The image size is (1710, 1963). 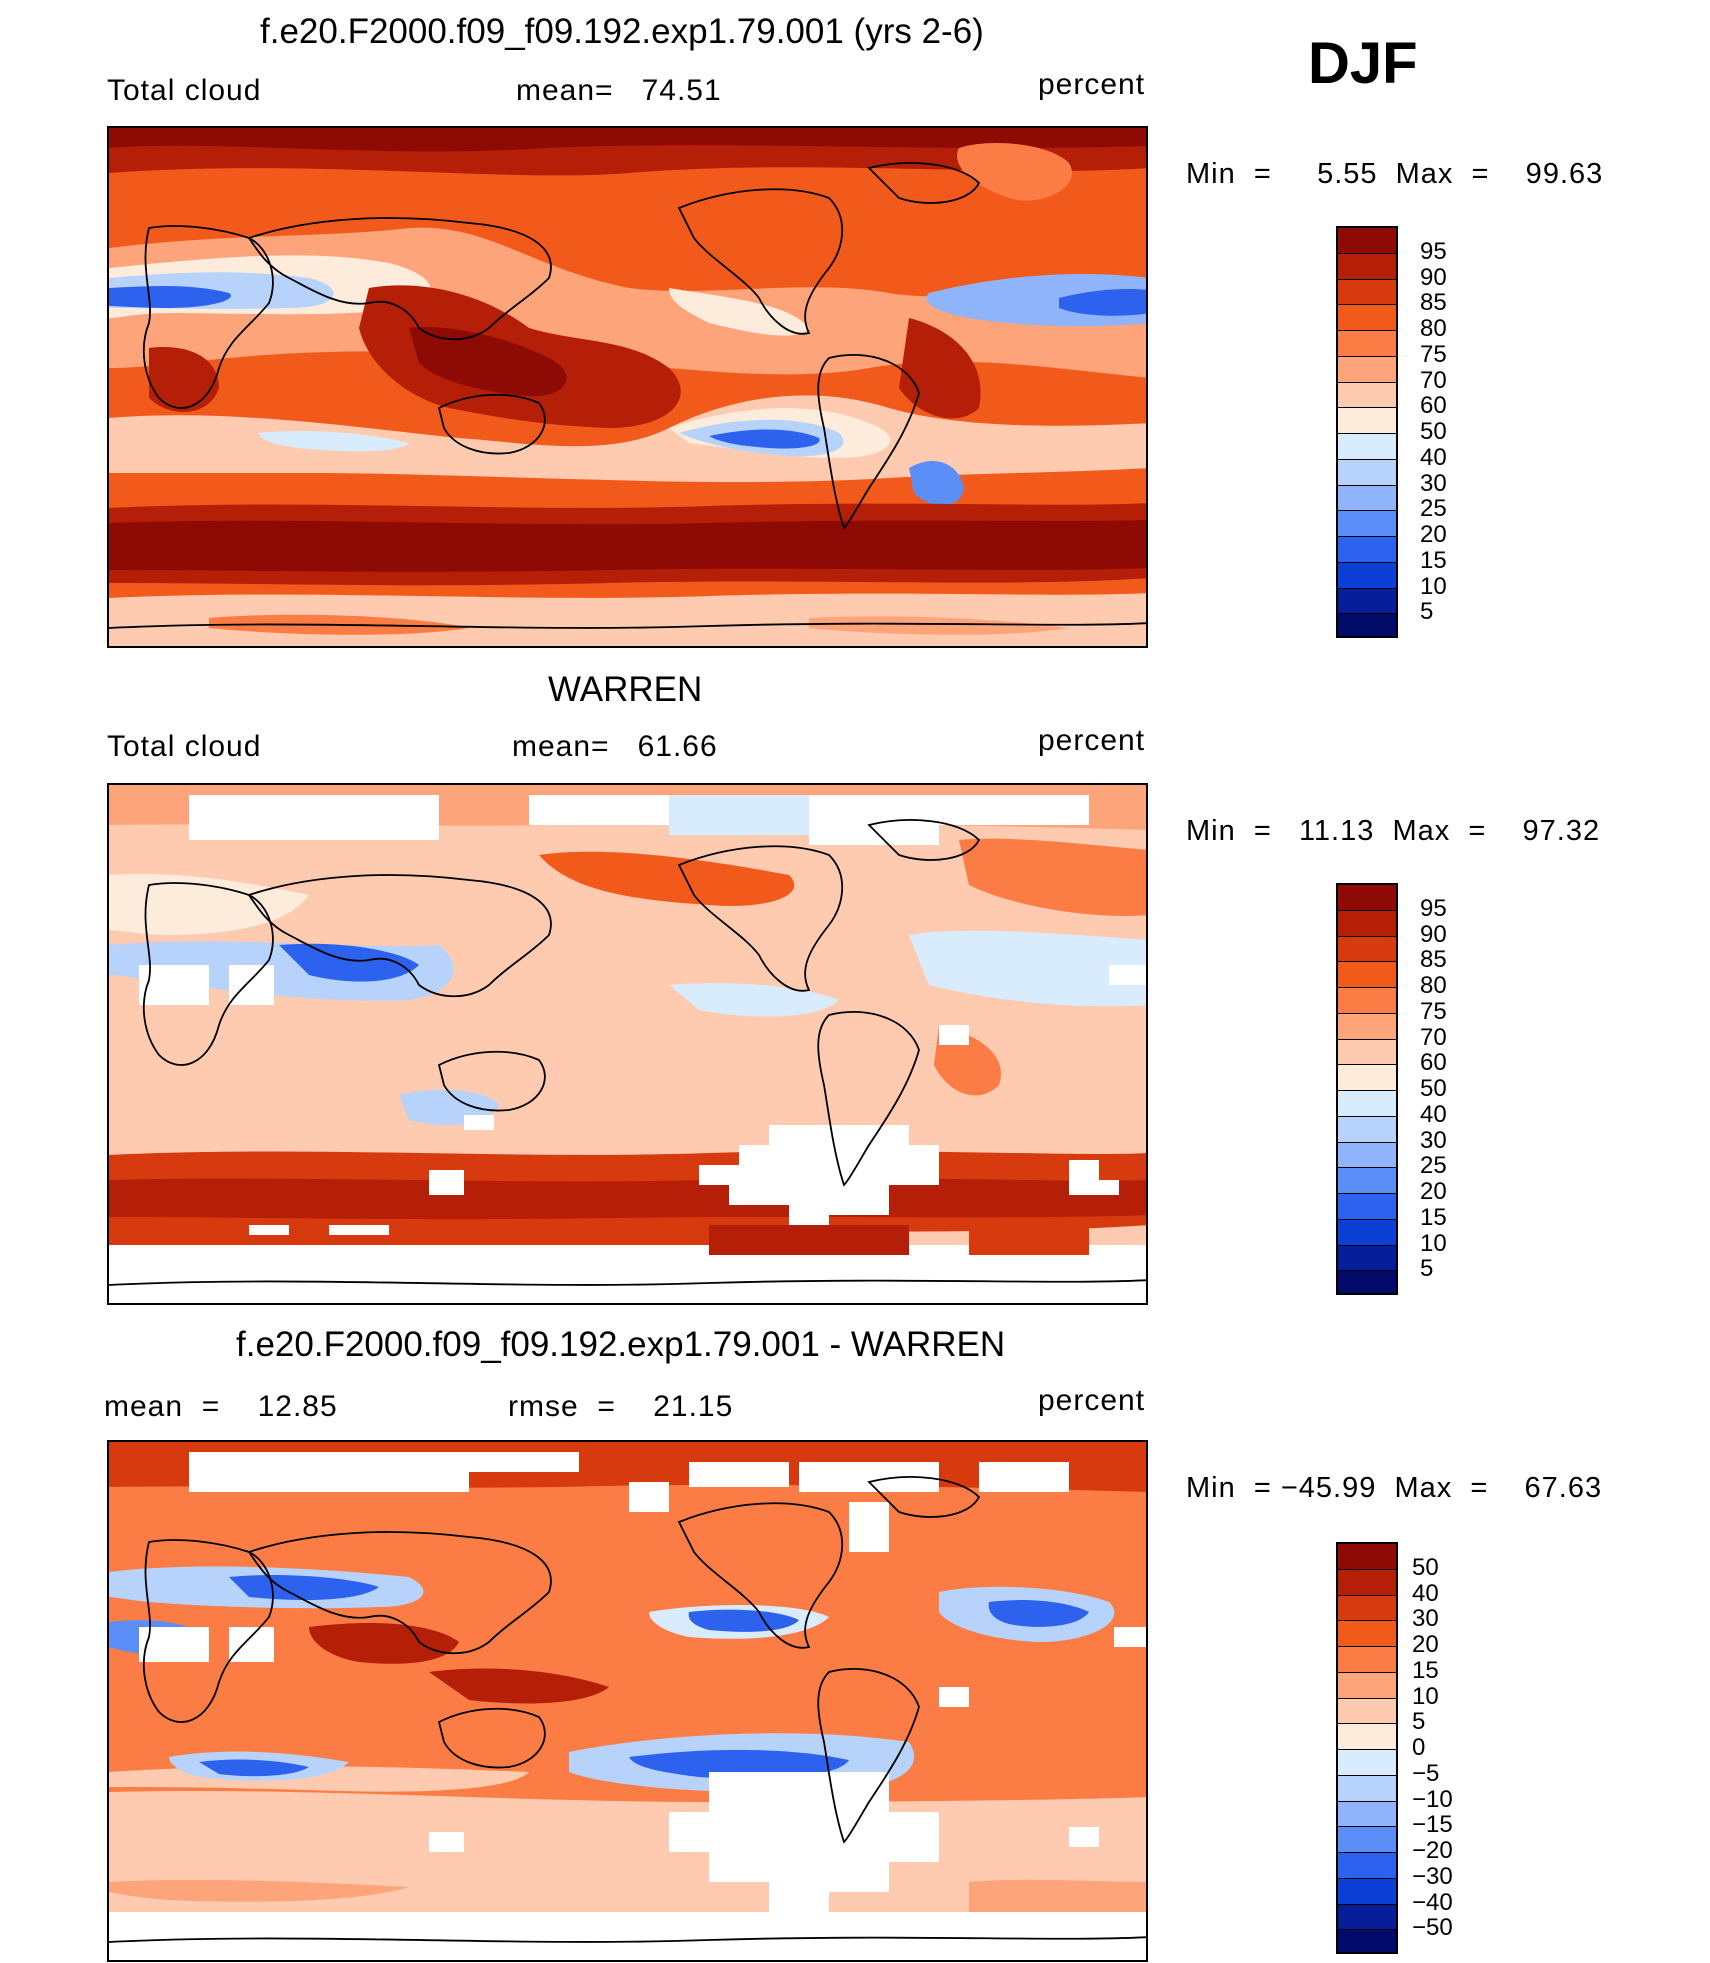 What do you see at coordinates (184, 746) in the screenshot?
I see `panel-2-variable-label: Total cloud` at bounding box center [184, 746].